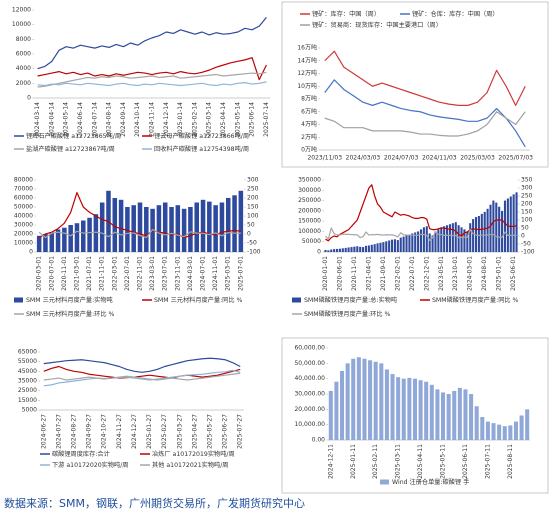  Describe the element at coordinates (309, 424) in the screenshot. I see `y-tick-label: 10,000.00` at that location.